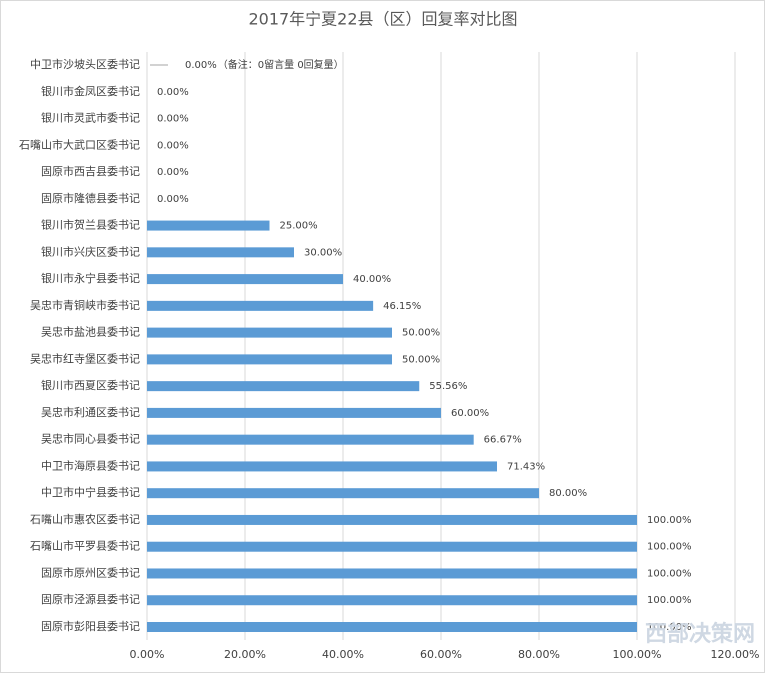  Describe the element at coordinates (568, 493) in the screenshot. I see `value-label: 80.00%` at that location.